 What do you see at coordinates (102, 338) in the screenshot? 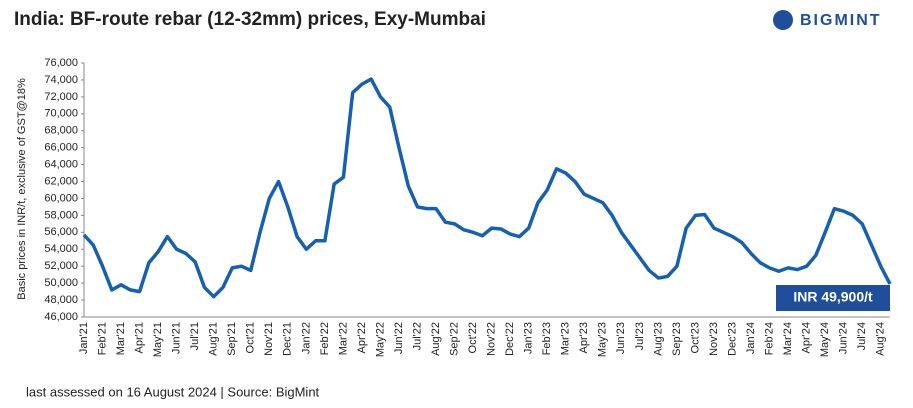
I see `x-tick-label: Feb'21` at bounding box center [102, 338].